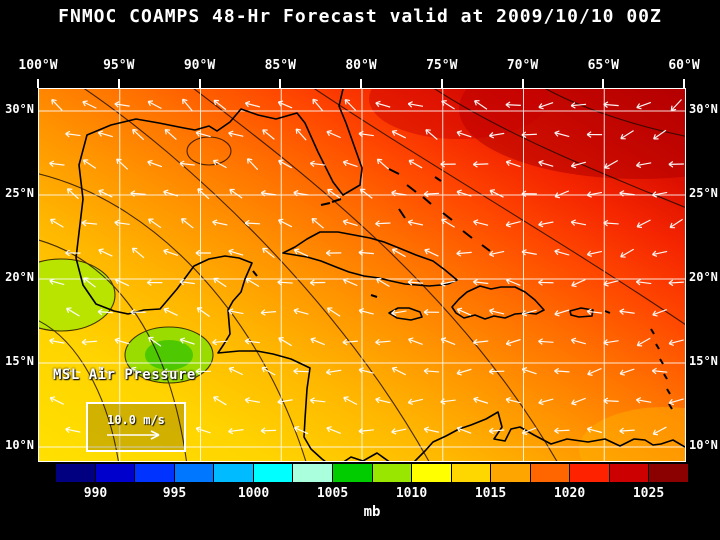  I want to click on deep-red-patch, so click(459, 114).